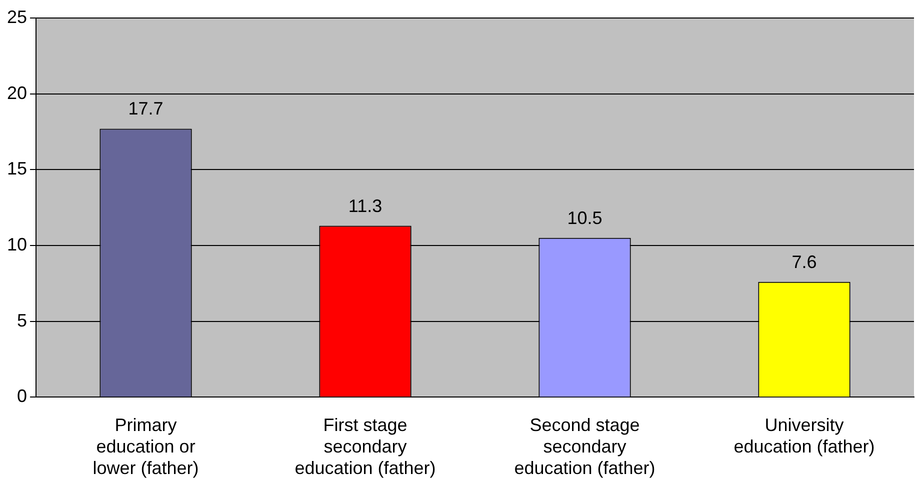  I want to click on x-tick-label: University education (father), so click(804, 435).